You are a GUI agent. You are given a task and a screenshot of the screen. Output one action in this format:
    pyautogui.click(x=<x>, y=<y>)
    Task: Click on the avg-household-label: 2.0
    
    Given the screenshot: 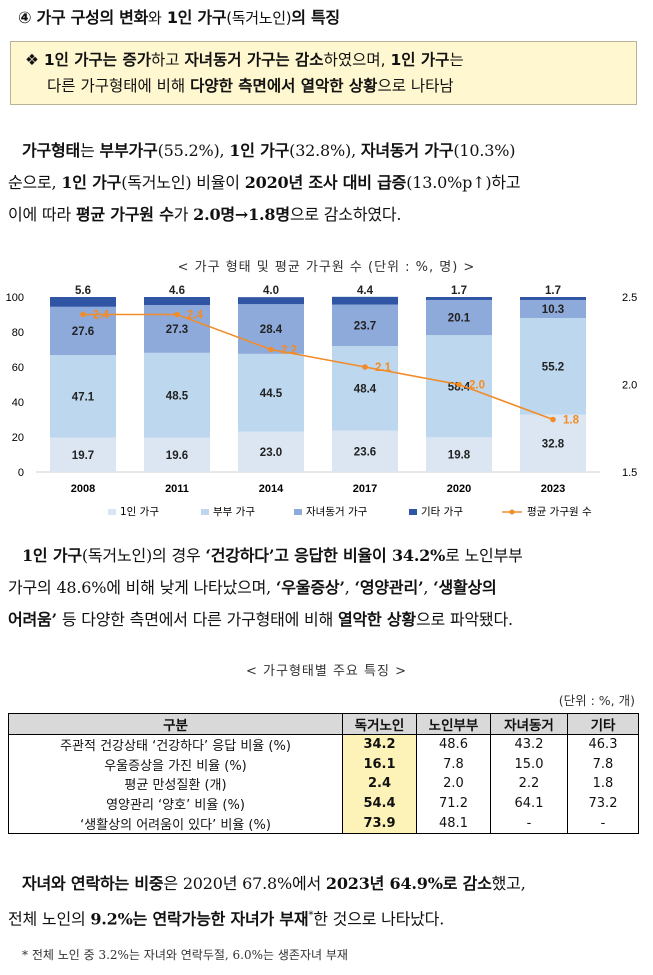 What is the action you would take?
    pyautogui.click(x=477, y=386)
    